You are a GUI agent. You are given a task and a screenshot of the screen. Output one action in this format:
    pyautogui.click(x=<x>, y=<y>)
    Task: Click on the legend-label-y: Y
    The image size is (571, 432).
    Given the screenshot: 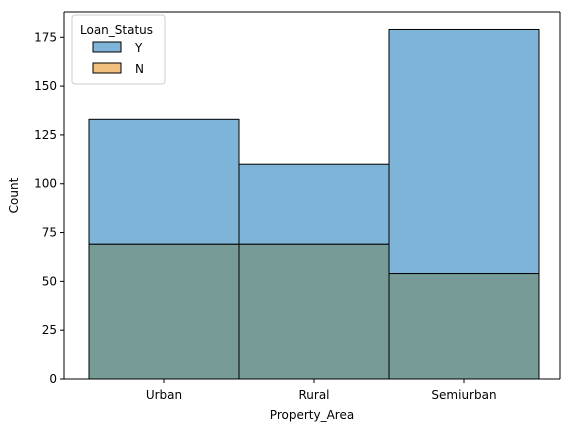 What is the action you would take?
    pyautogui.click(x=138, y=48)
    